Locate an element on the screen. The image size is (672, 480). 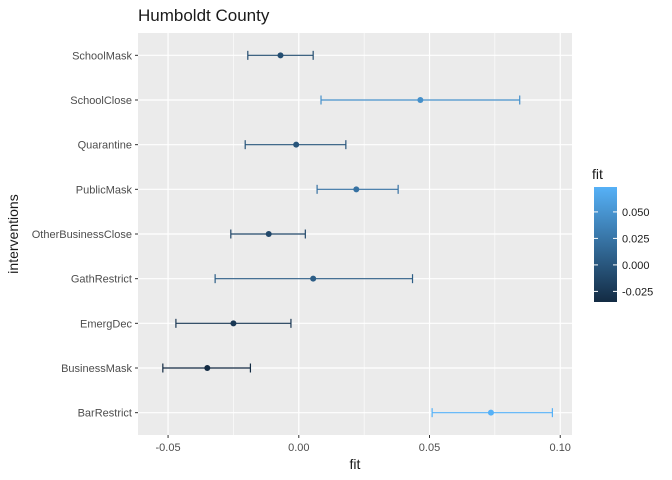
x-tick-label: -0.05 is located at coordinates (168, 448).